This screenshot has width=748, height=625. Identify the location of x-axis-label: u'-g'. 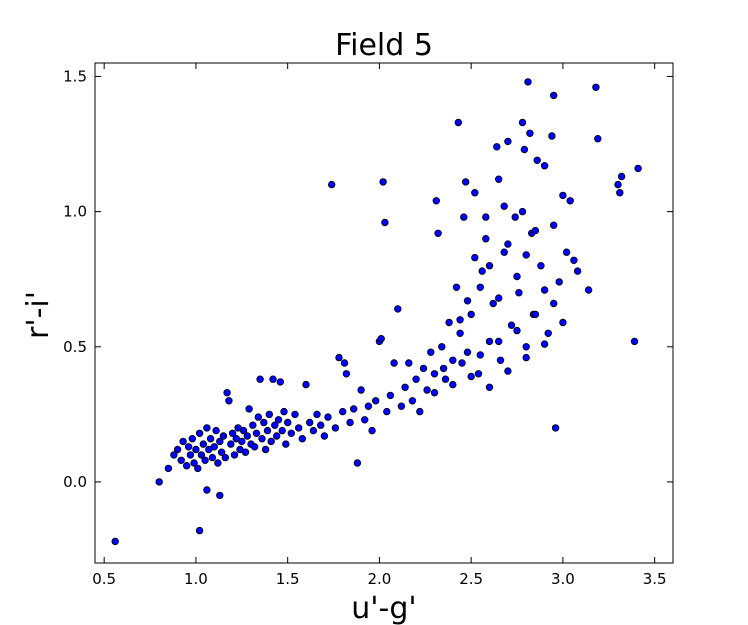
(383, 608).